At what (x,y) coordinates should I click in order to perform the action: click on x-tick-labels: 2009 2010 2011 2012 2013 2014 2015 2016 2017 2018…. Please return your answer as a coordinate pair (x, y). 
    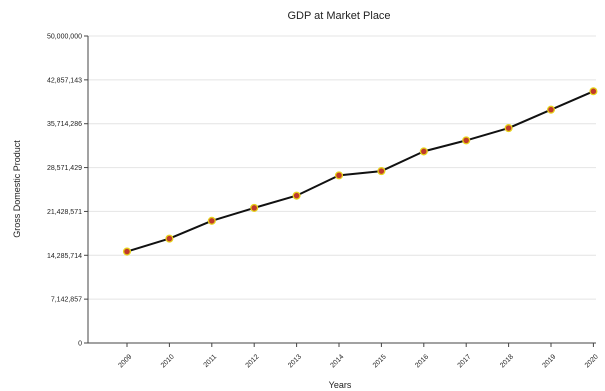
    Looking at the image, I should click on (358, 361).